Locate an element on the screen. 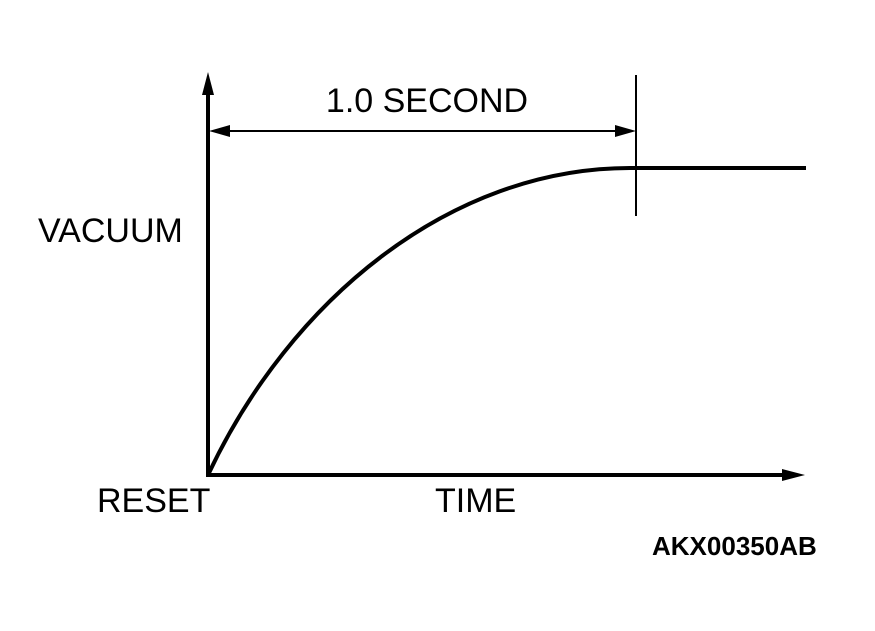 This screenshot has width=875, height=631. figure-id: AKX00350AB is located at coordinates (734, 546).